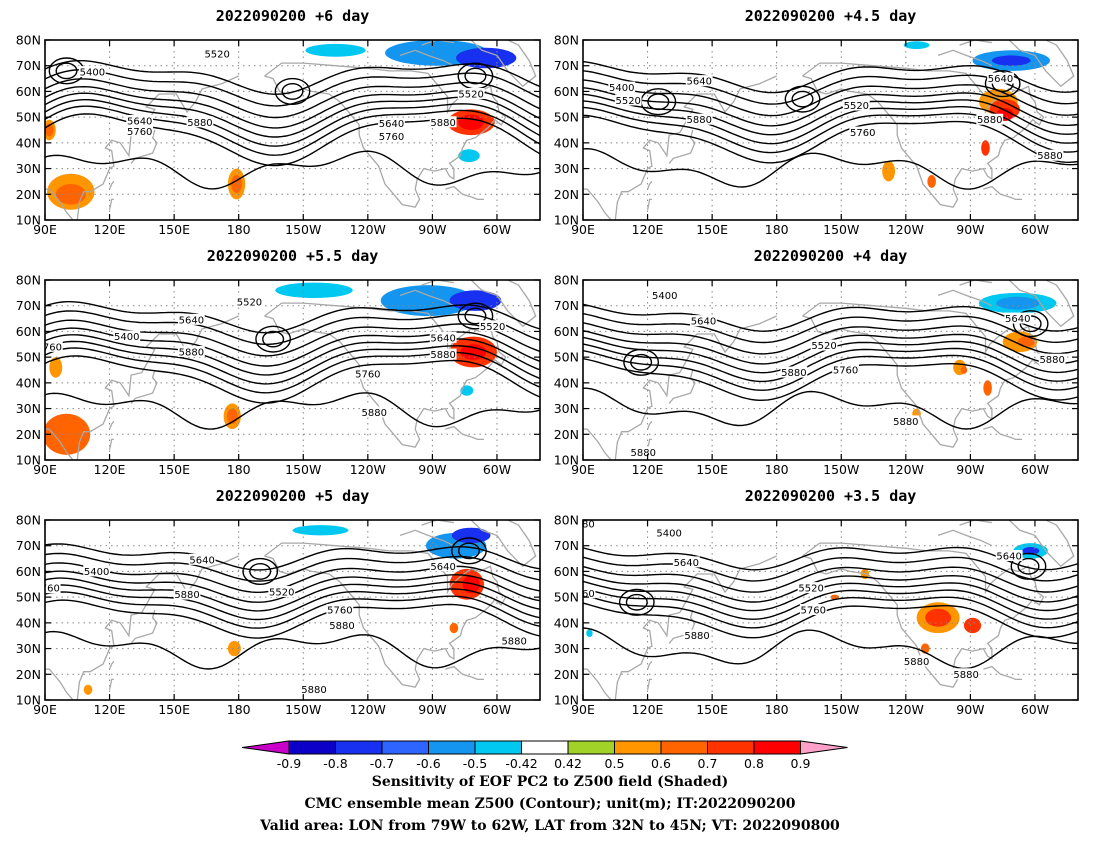 The image size is (1100, 850). What do you see at coordinates (841, 469) in the screenshot?
I see `lon-tick-label: 150W` at bounding box center [841, 469].